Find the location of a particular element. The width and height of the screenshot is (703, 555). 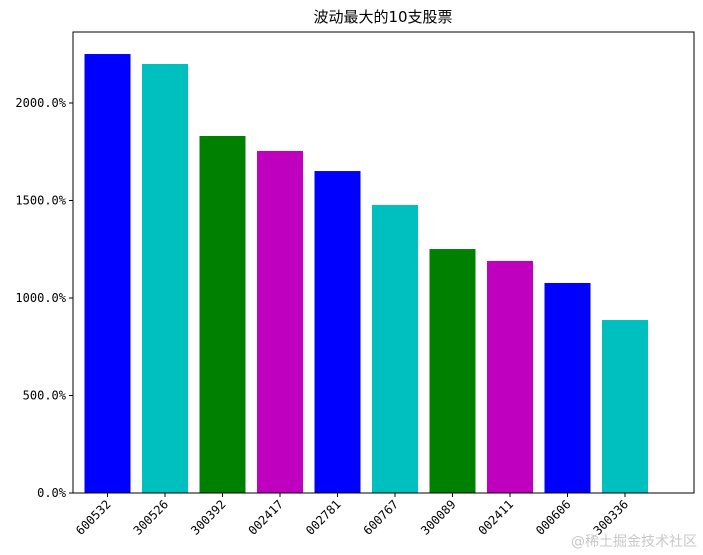

chart-title: 波动最大的10支股票 is located at coordinates (382, 17).